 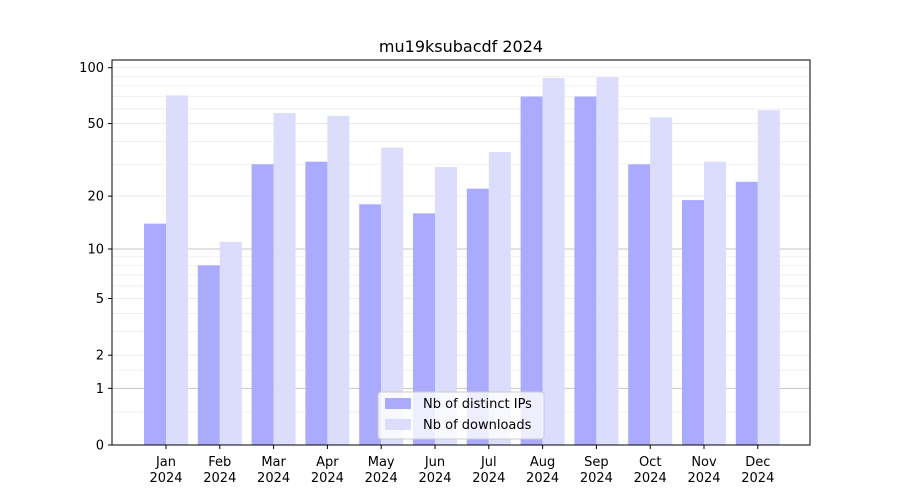 What do you see at coordinates (477, 425) in the screenshot?
I see `legend-label-downloads: Nb of downloads` at bounding box center [477, 425].